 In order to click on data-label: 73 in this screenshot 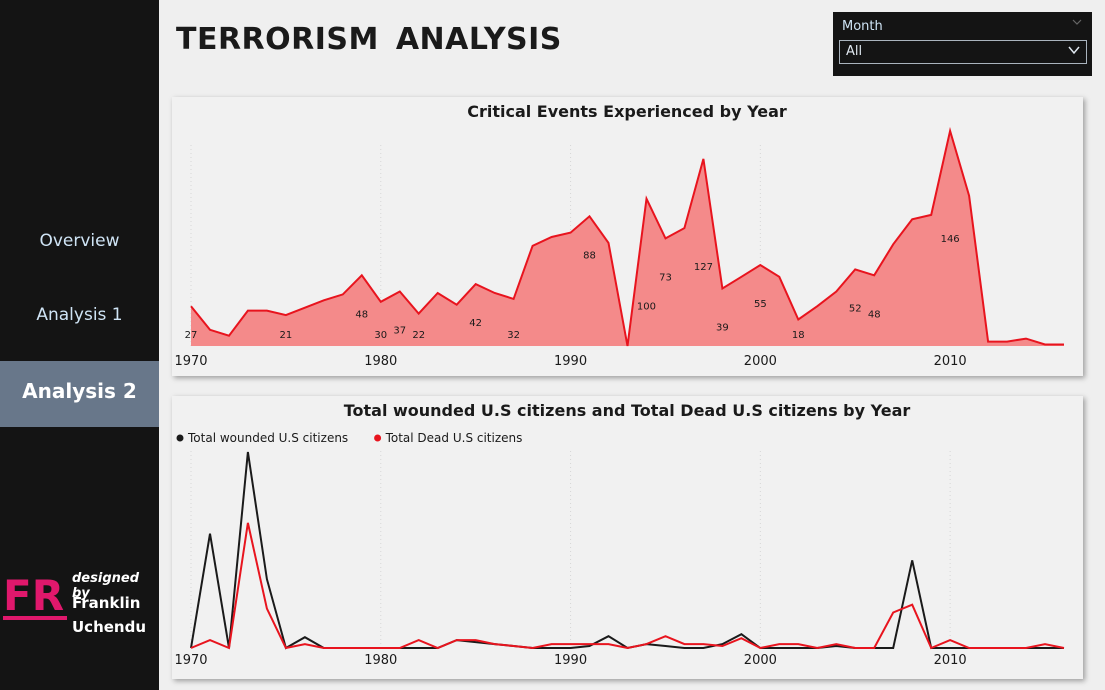, I will do `click(665, 277)`.